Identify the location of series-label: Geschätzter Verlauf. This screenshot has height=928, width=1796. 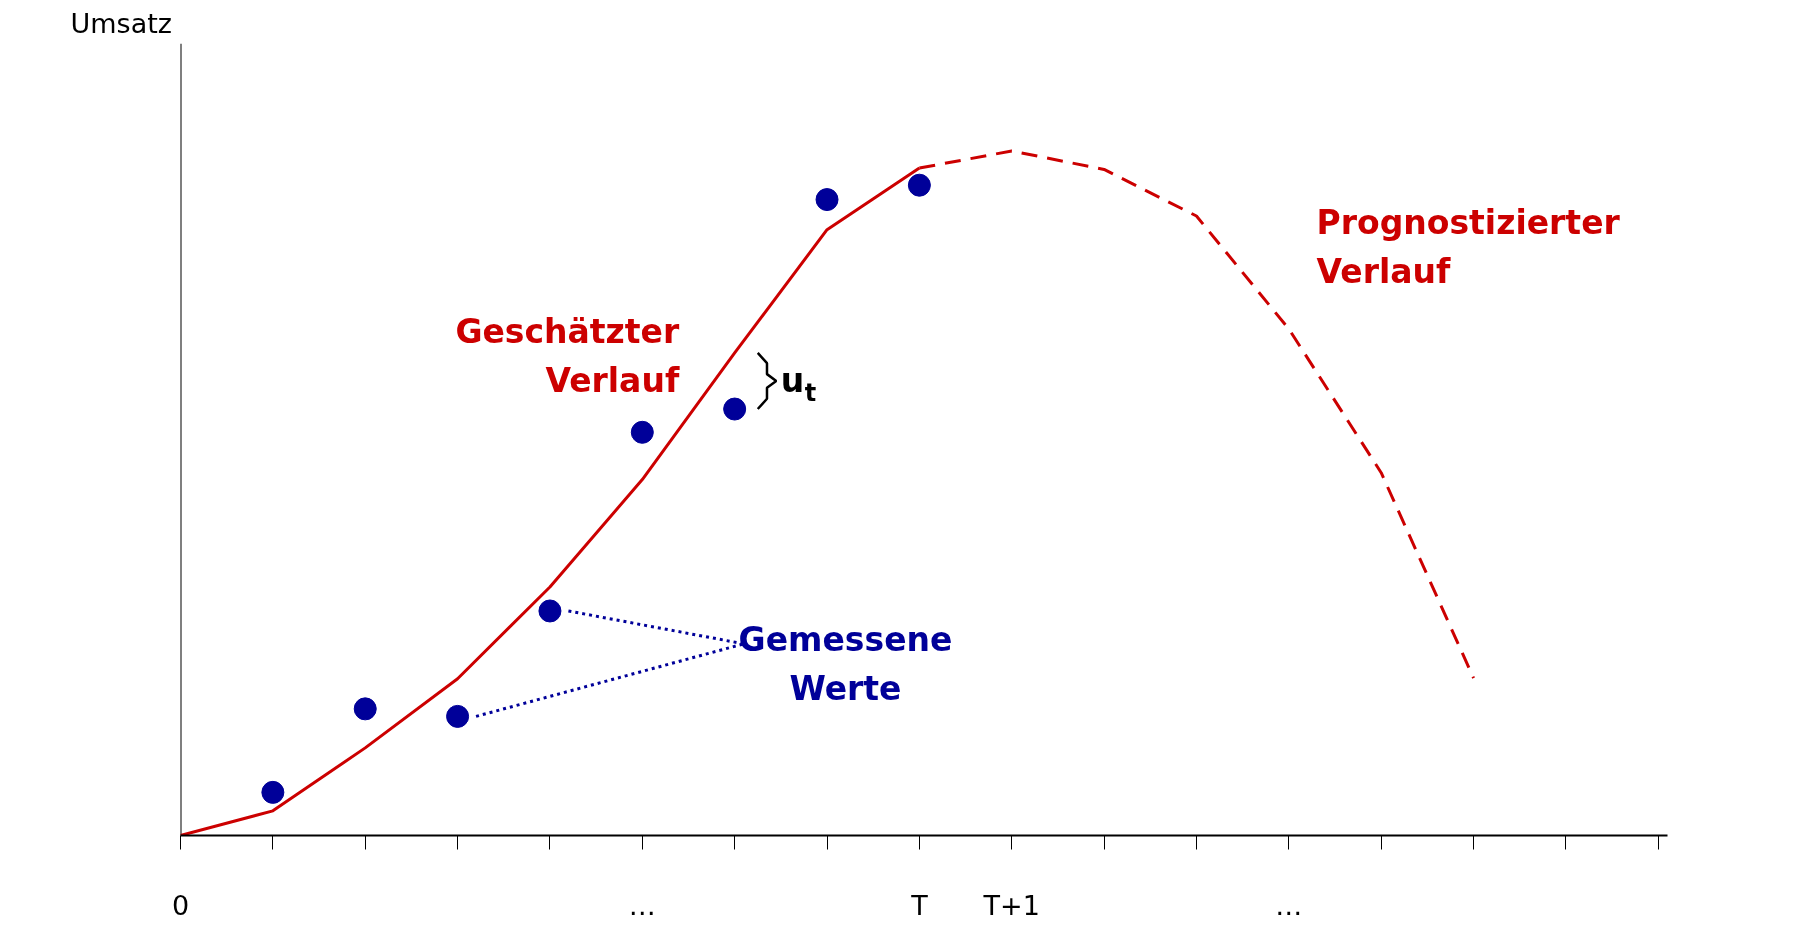
(567, 356).